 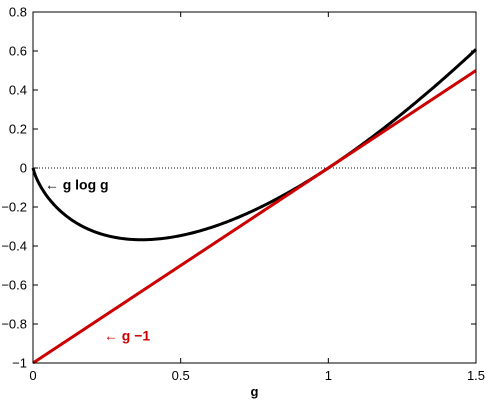 I want to click on y-tick-label: 0.4, so click(x=18, y=90).